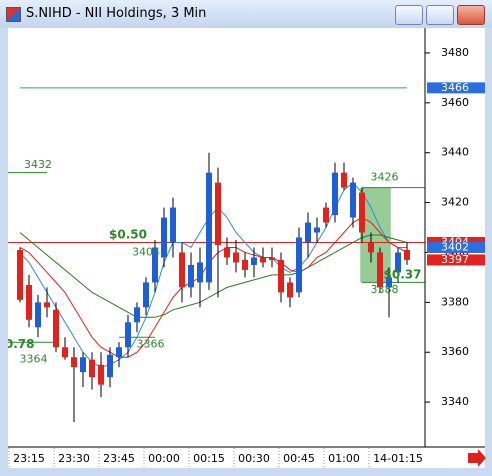 The height and width of the screenshot is (476, 492). I want to click on annotation: 3388, so click(385, 289).